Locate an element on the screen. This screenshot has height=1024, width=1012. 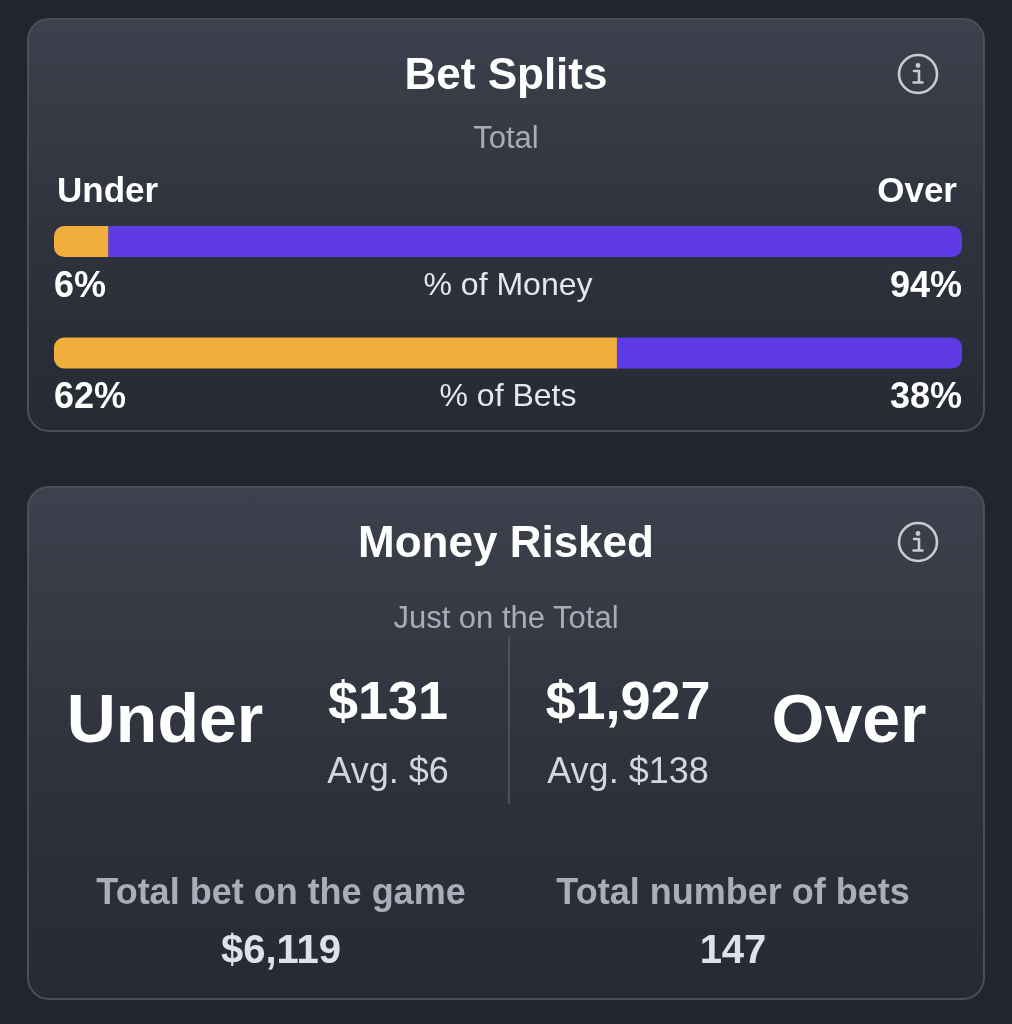
data-label: 6% is located at coordinates (80, 283).